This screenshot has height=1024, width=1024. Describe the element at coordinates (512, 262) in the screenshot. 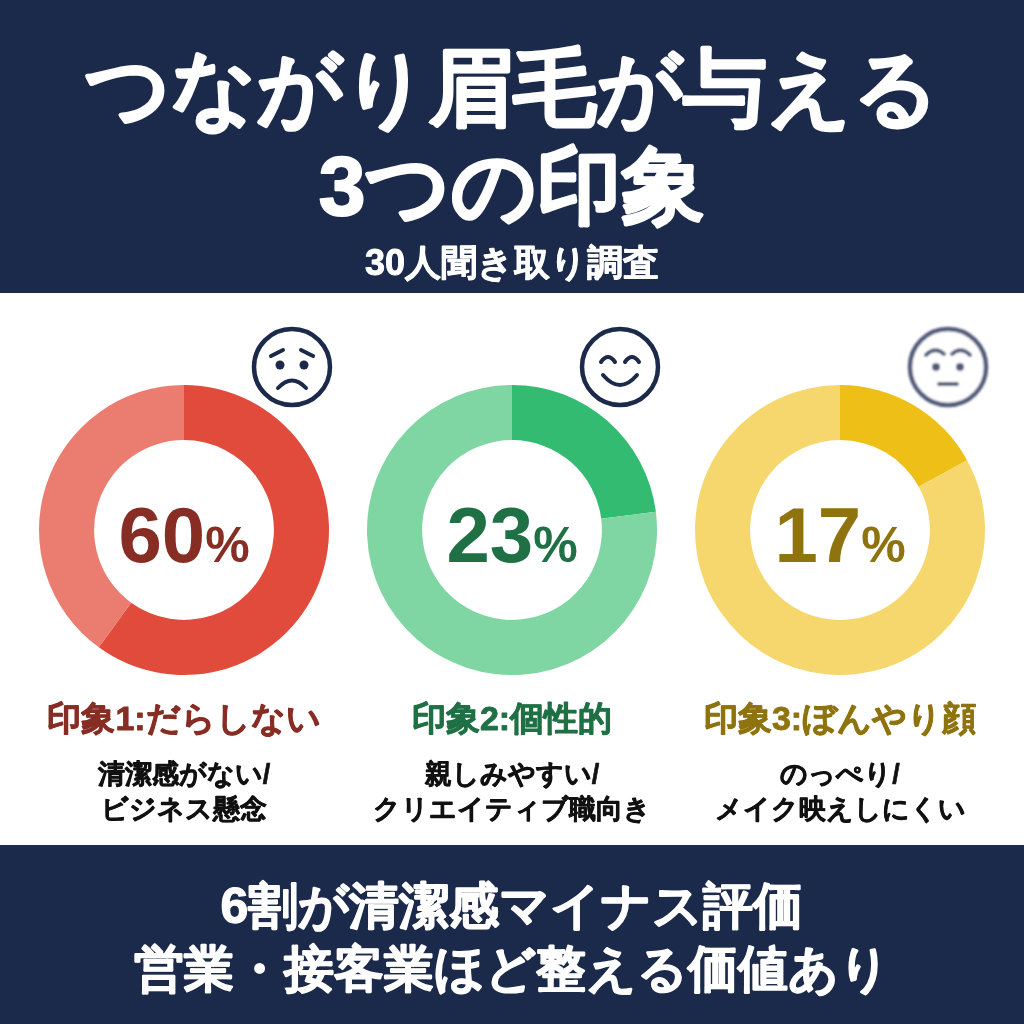

I see `text: 30人聞き取り調査` at that location.